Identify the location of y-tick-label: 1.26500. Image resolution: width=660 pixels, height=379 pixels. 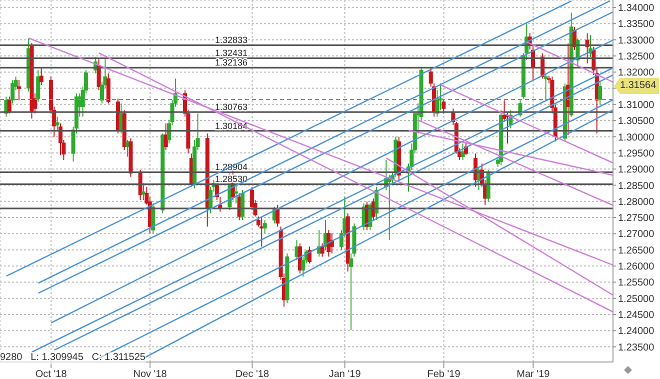
(636, 250).